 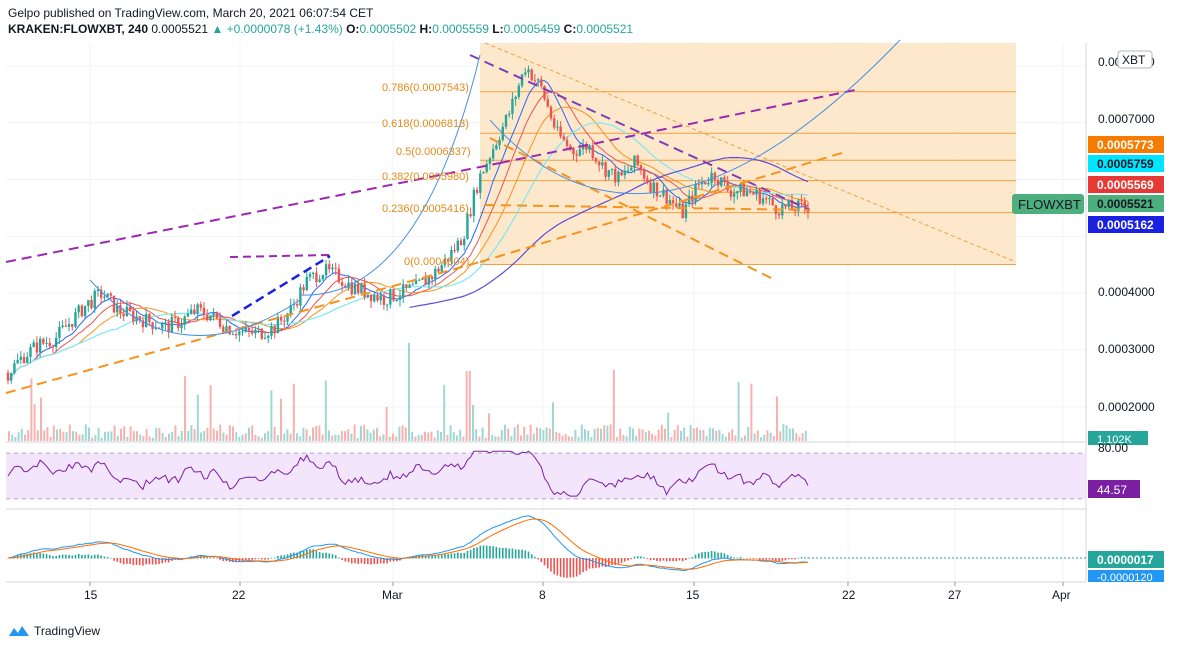 I want to click on rsi-value-box, so click(x=1114, y=489).